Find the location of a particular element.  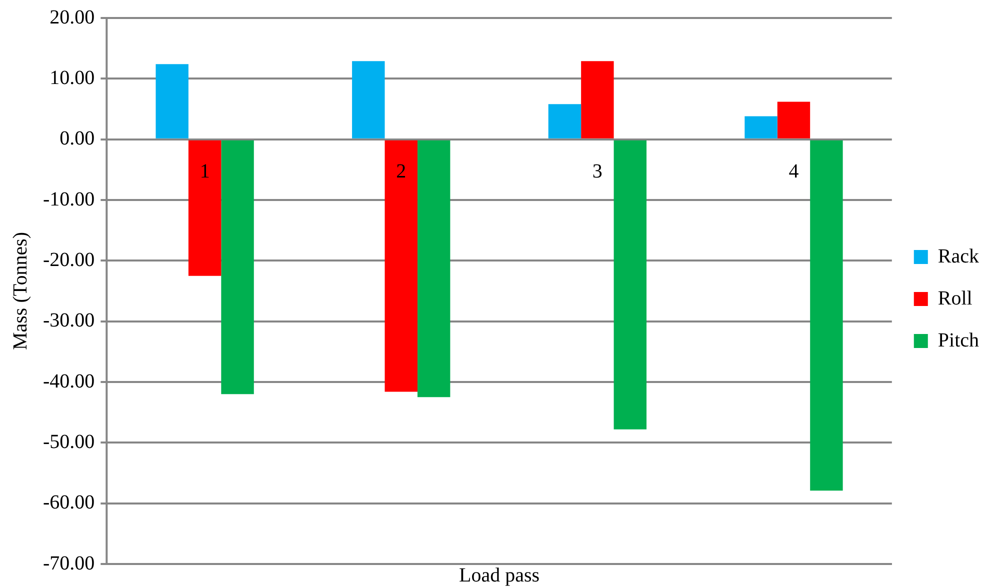

y-tick-label: 0.00 is located at coordinates (77, 139).